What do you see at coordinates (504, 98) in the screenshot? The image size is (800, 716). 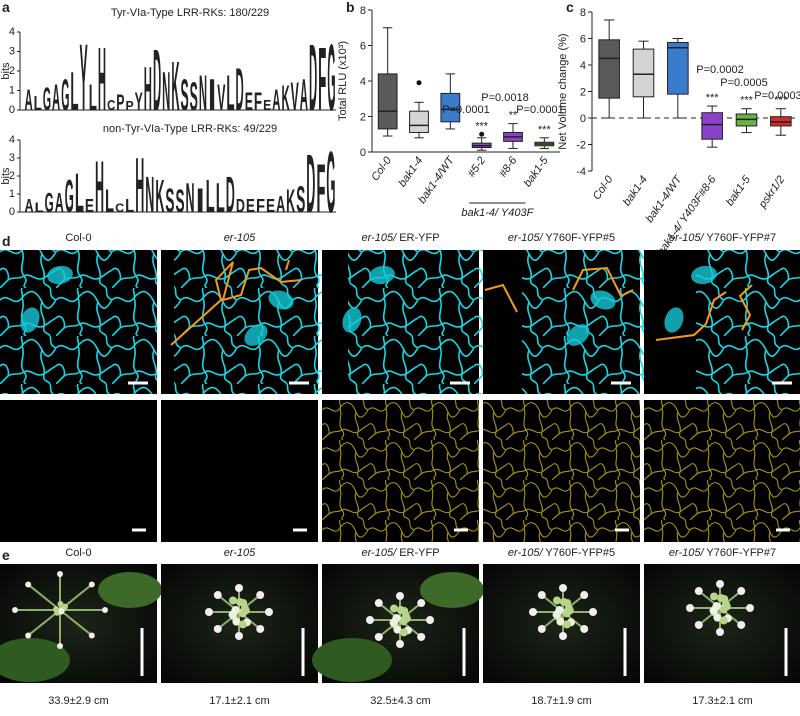 I see `p-value: P=0.0018` at bounding box center [504, 98].